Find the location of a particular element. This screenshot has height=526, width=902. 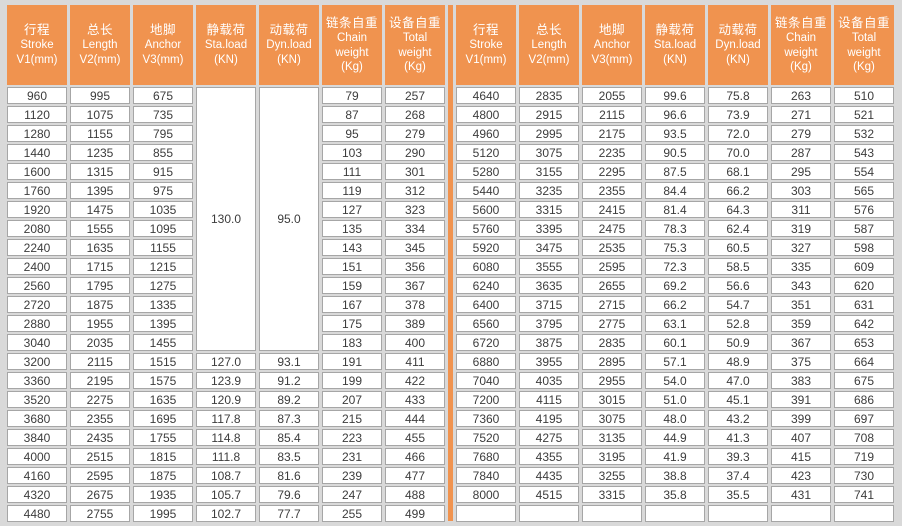

cell-anchor: 2655 is located at coordinates (612, 285).